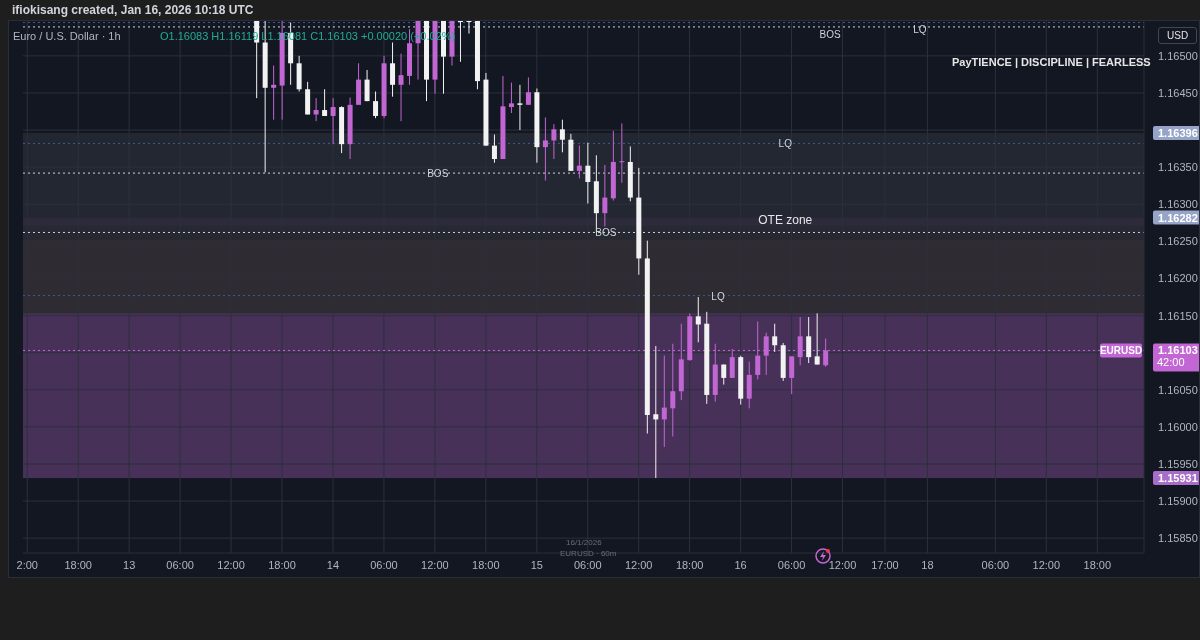 The height and width of the screenshot is (640, 1200). Describe the element at coordinates (1178, 217) in the screenshot. I see `y-tick-label: 1.16282` at that location.